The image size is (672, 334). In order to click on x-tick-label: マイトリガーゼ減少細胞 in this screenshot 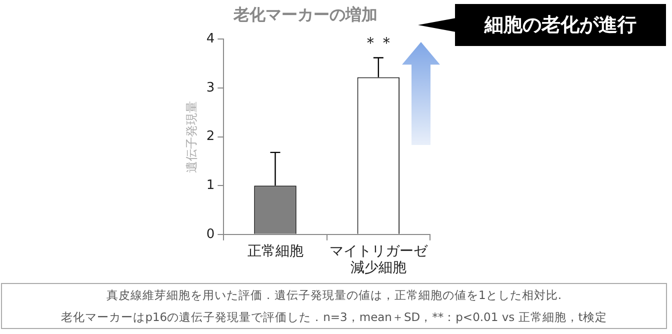, I will do `click(378, 259)`.